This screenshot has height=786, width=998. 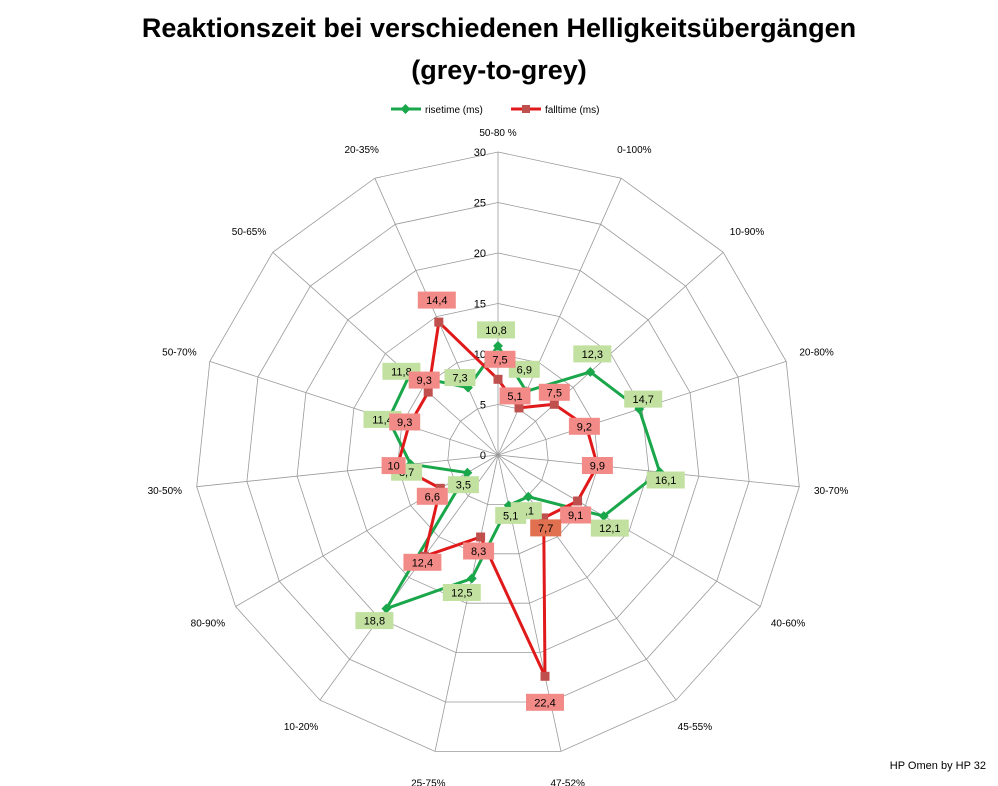 I want to click on legend: risetime (ms) falltime (ms), so click(x=495, y=110).